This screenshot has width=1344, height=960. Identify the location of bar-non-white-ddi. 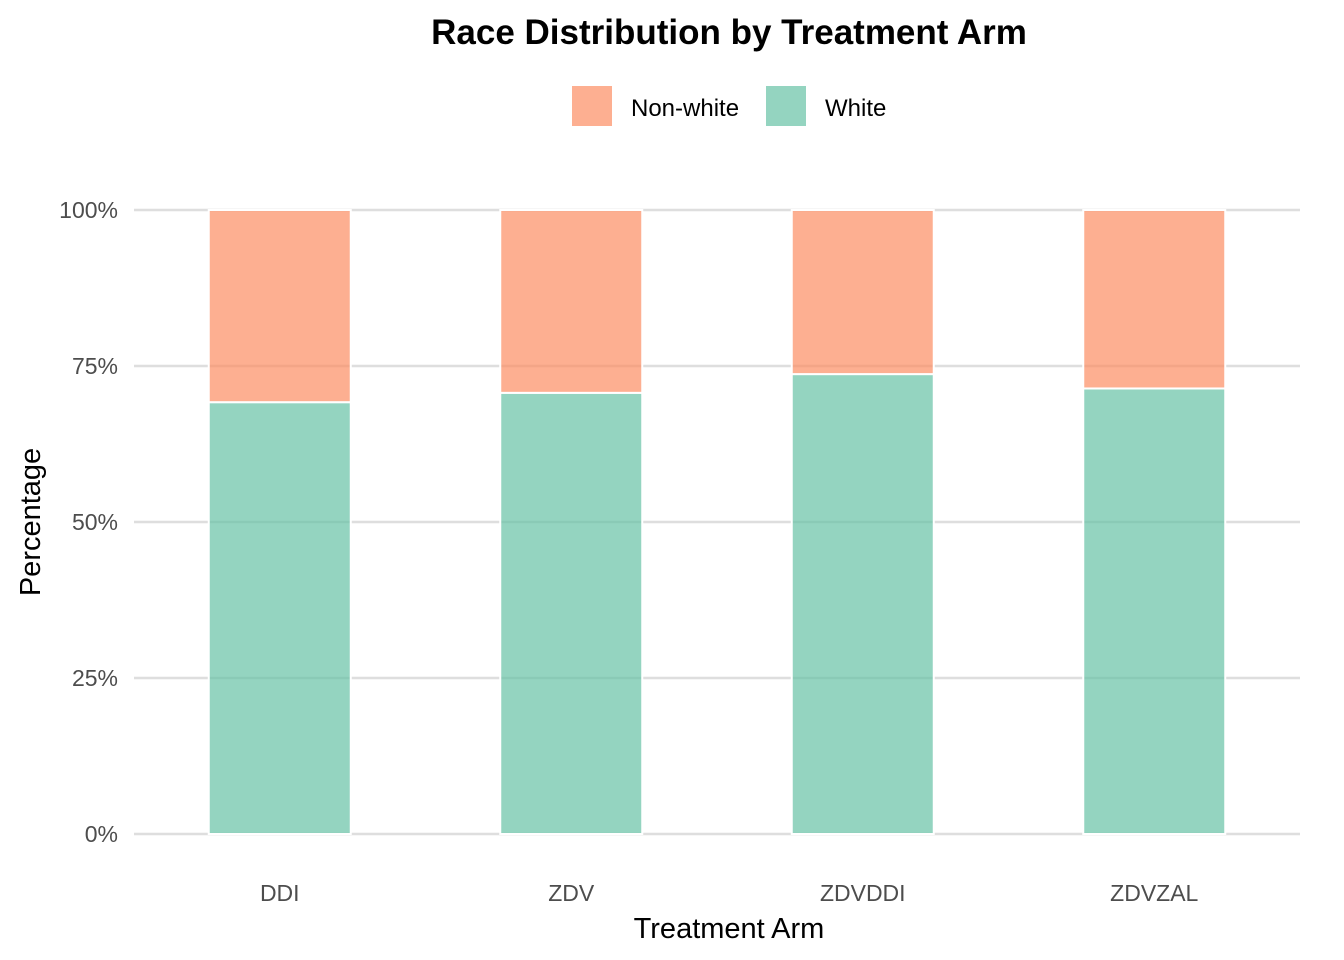
(279, 306).